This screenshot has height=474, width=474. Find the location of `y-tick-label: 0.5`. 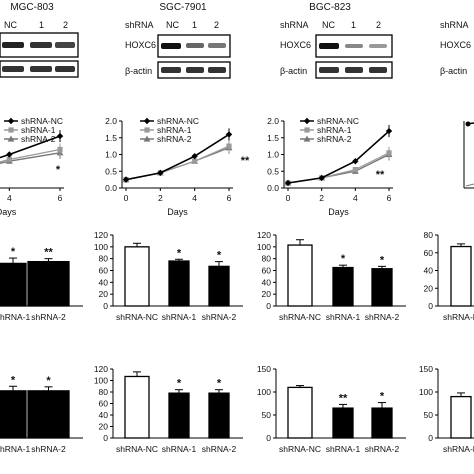

y-tick-label: 0.5 is located at coordinates (111, 171).